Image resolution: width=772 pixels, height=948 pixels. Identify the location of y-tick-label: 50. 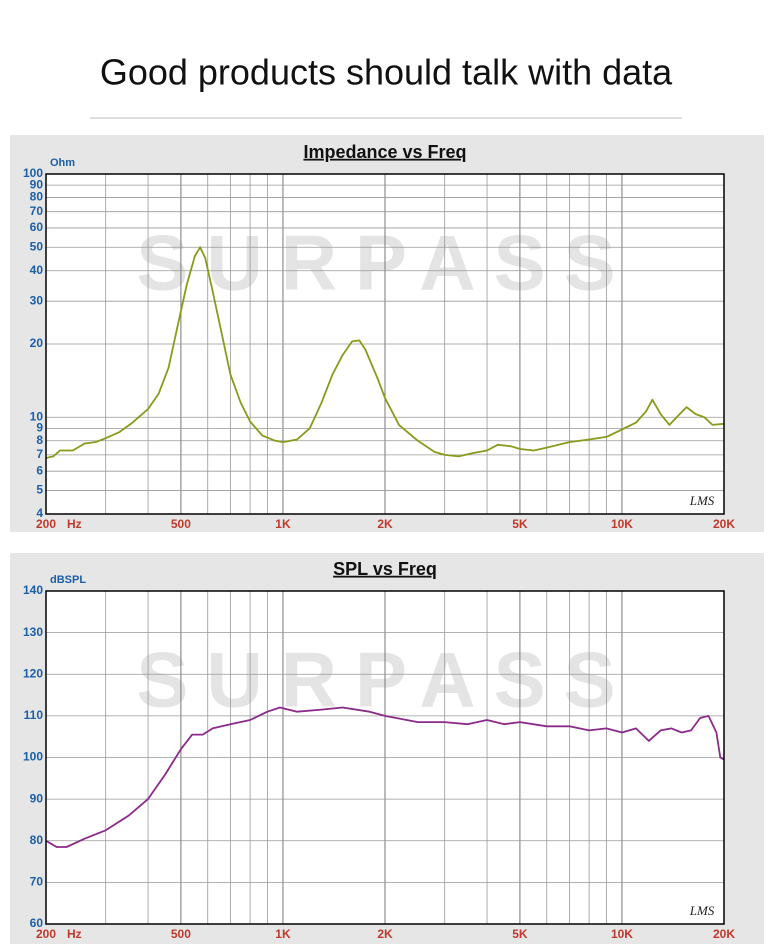
(37, 246).